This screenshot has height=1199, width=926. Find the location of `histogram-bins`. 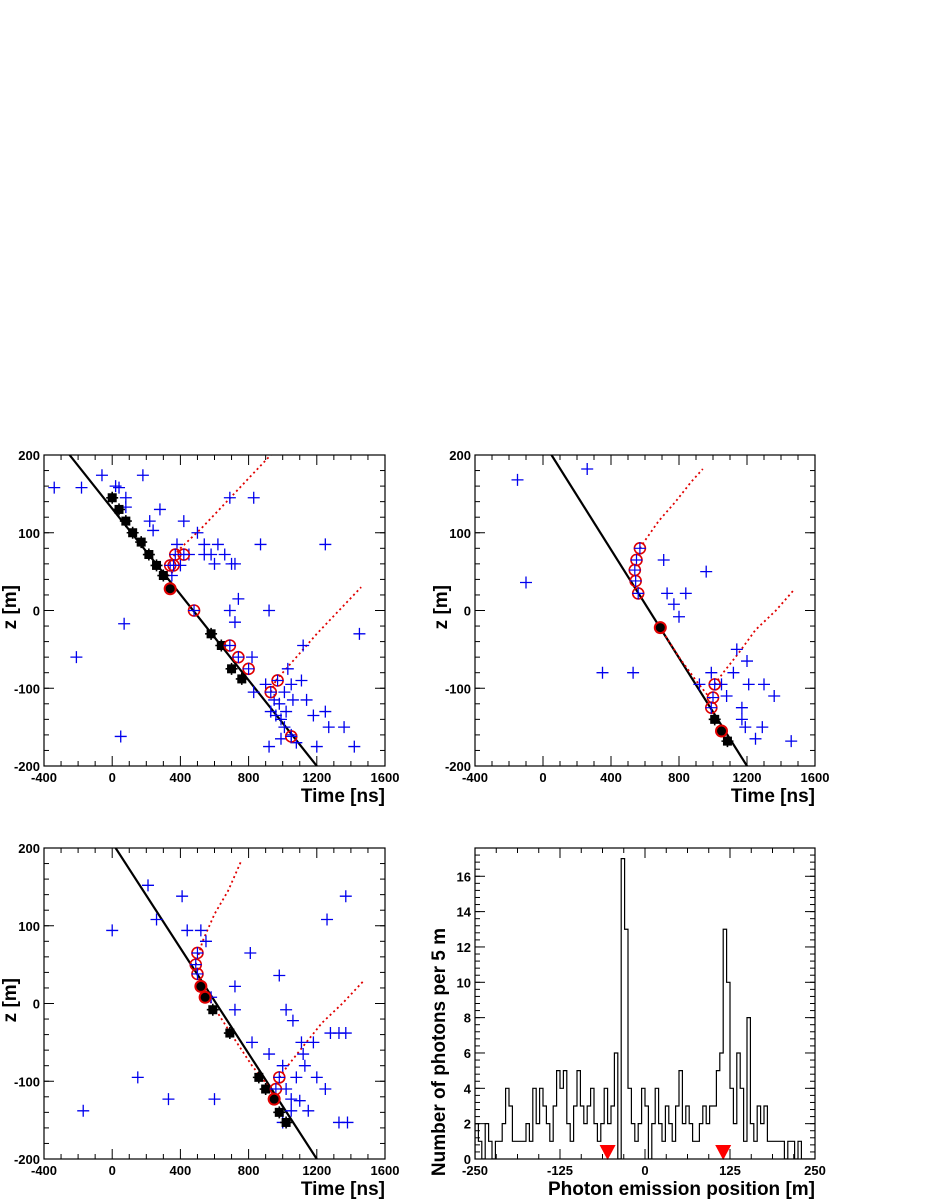

histogram-bins is located at coordinates (645, 1008).